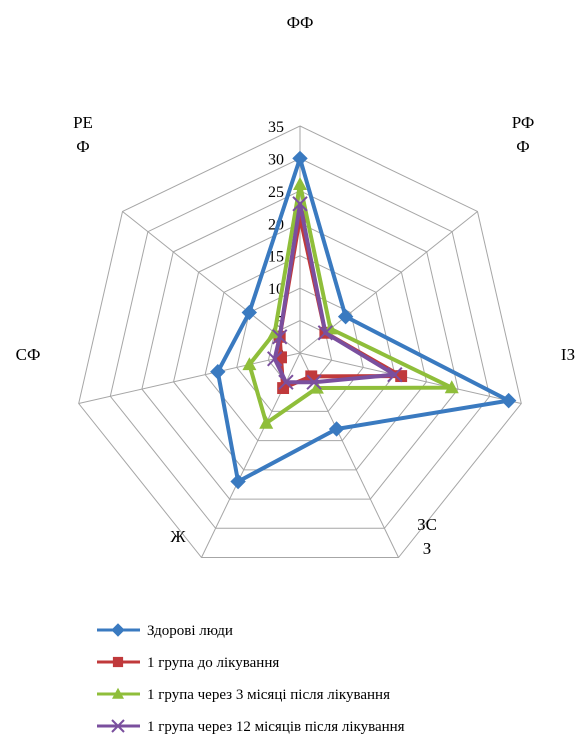 This screenshot has height=746, width=579. Describe the element at coordinates (268, 695) in the screenshot. I see `legend-label: 1 група через 3 місяці після лікування` at that location.